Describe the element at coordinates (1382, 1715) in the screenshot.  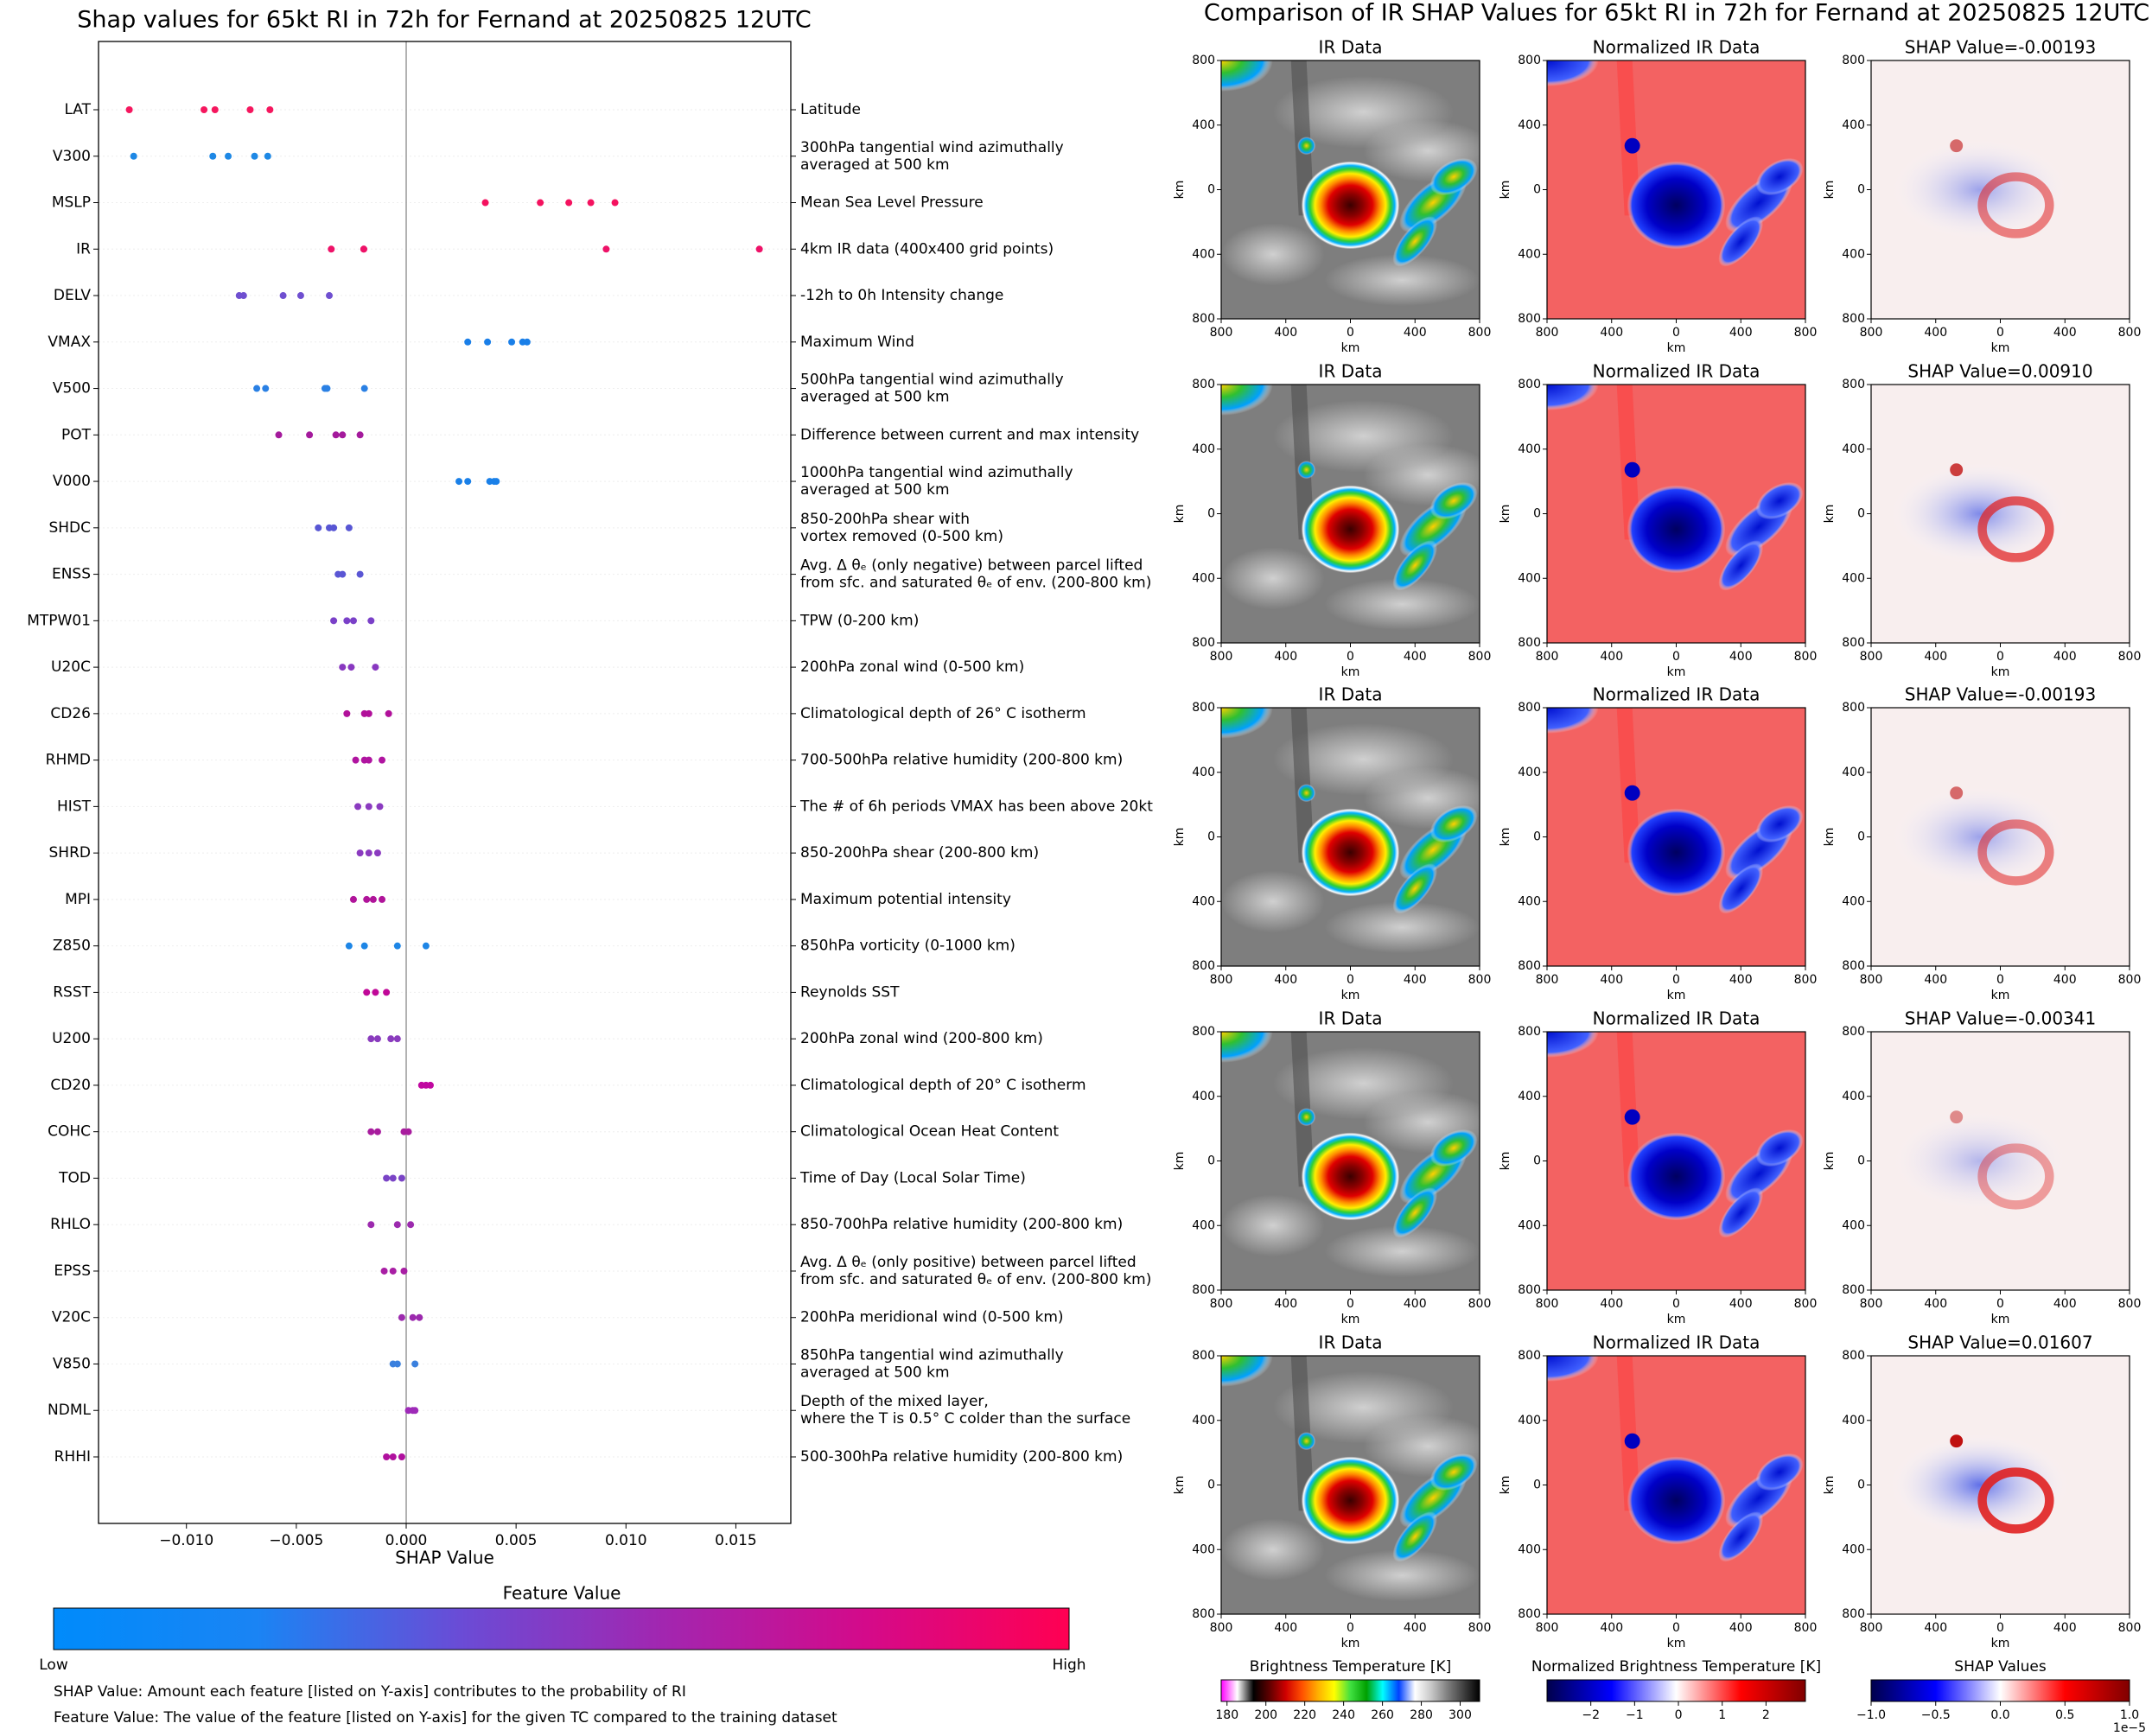
I see `colorbar-tick-label: 260` at that location.